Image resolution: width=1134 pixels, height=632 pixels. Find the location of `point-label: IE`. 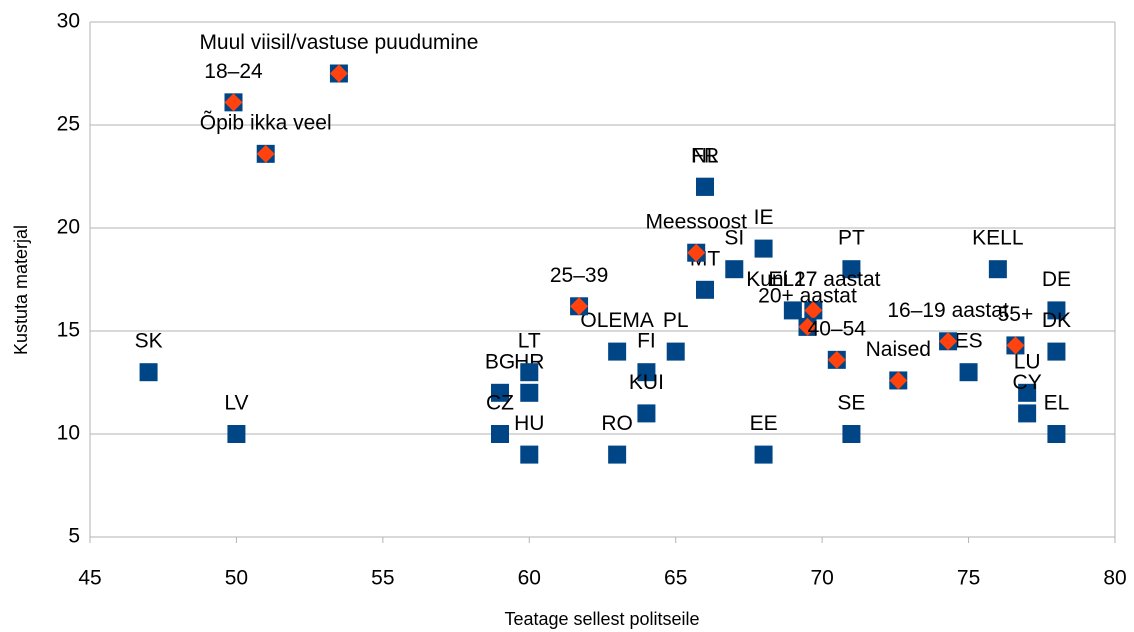

point-label: IE is located at coordinates (764, 217).